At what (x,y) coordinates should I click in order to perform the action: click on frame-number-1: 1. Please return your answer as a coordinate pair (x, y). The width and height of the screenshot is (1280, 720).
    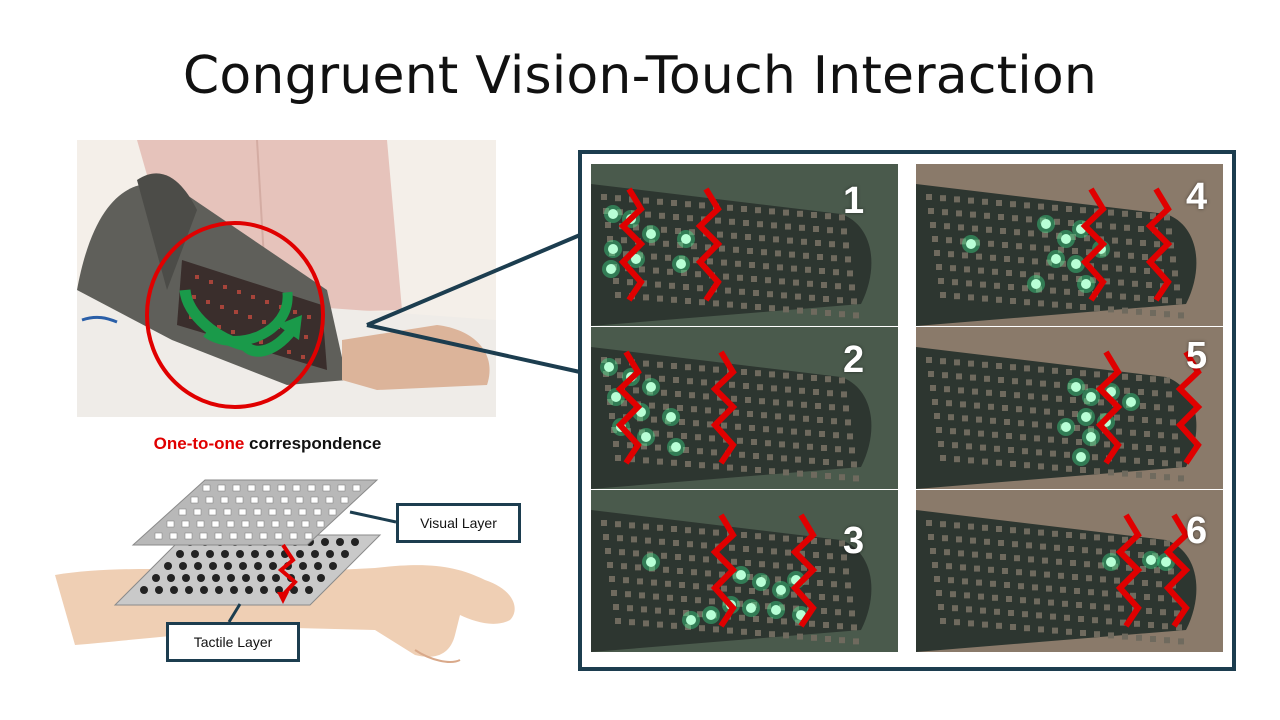
    Looking at the image, I should click on (854, 201).